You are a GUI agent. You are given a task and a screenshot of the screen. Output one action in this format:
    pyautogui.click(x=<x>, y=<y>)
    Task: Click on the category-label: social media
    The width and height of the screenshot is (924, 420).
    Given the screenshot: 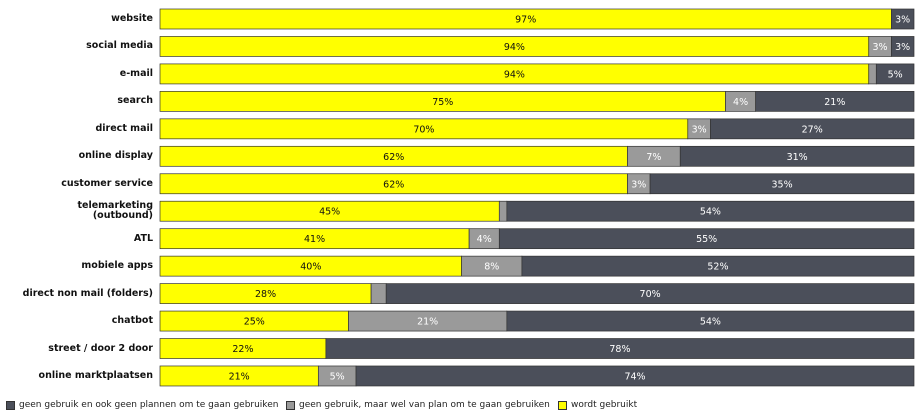 What is the action you would take?
    pyautogui.click(x=119, y=46)
    